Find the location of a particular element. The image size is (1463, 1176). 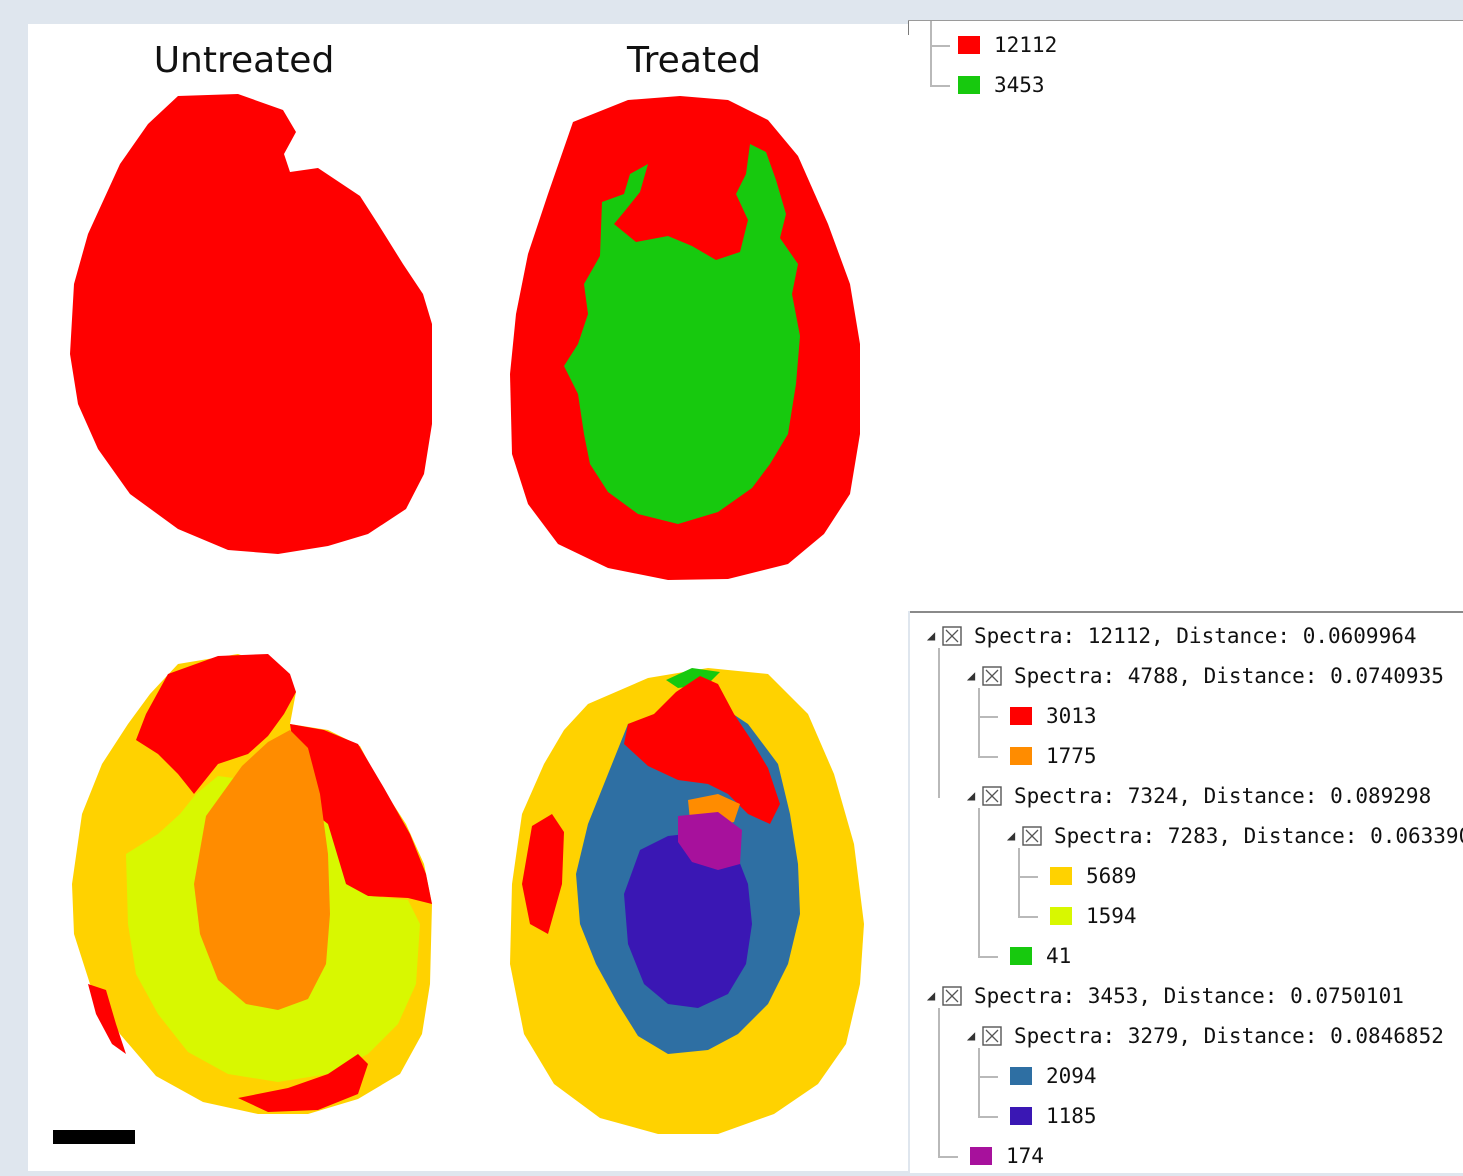

treated-detail-region-indigo is located at coordinates (688, 920).